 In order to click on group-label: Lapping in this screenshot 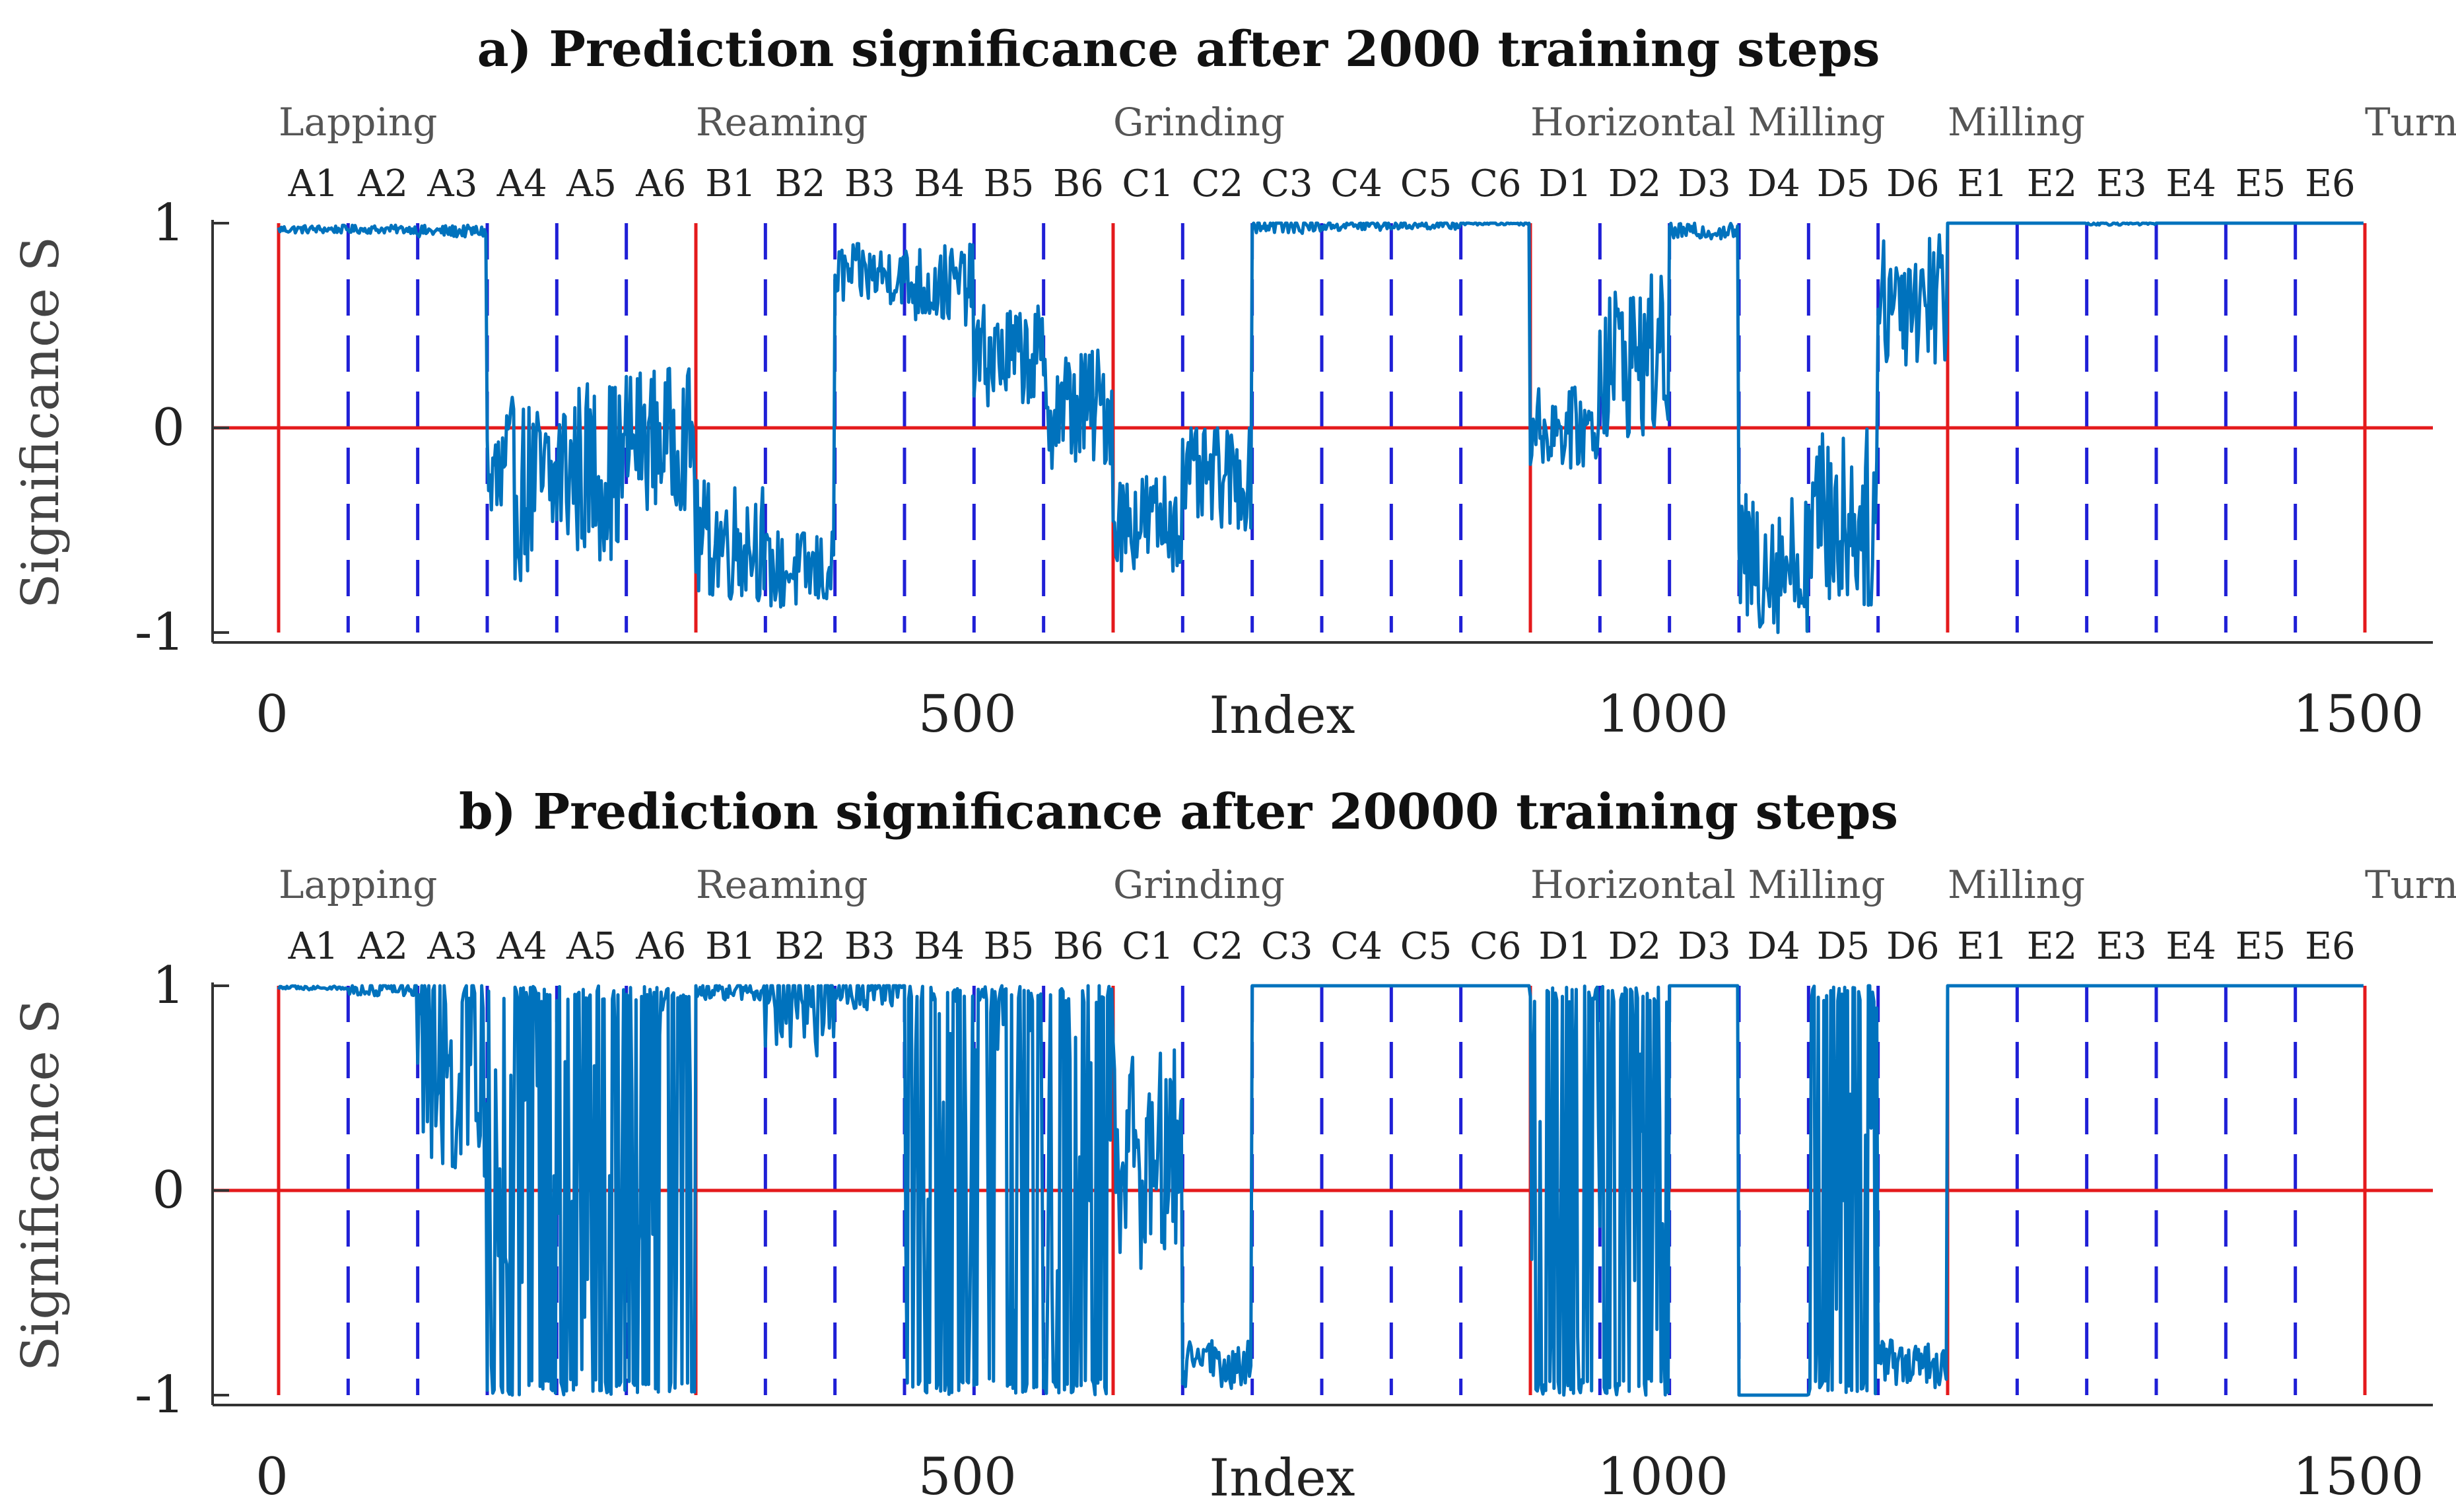, I will do `click(358, 885)`.